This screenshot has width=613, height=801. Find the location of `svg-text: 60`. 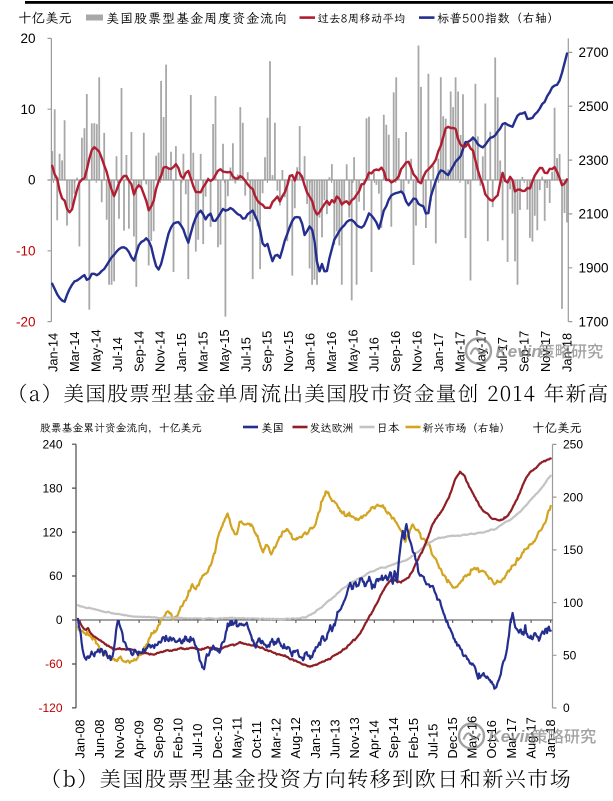

svg-text: 60 is located at coordinates (56, 576).